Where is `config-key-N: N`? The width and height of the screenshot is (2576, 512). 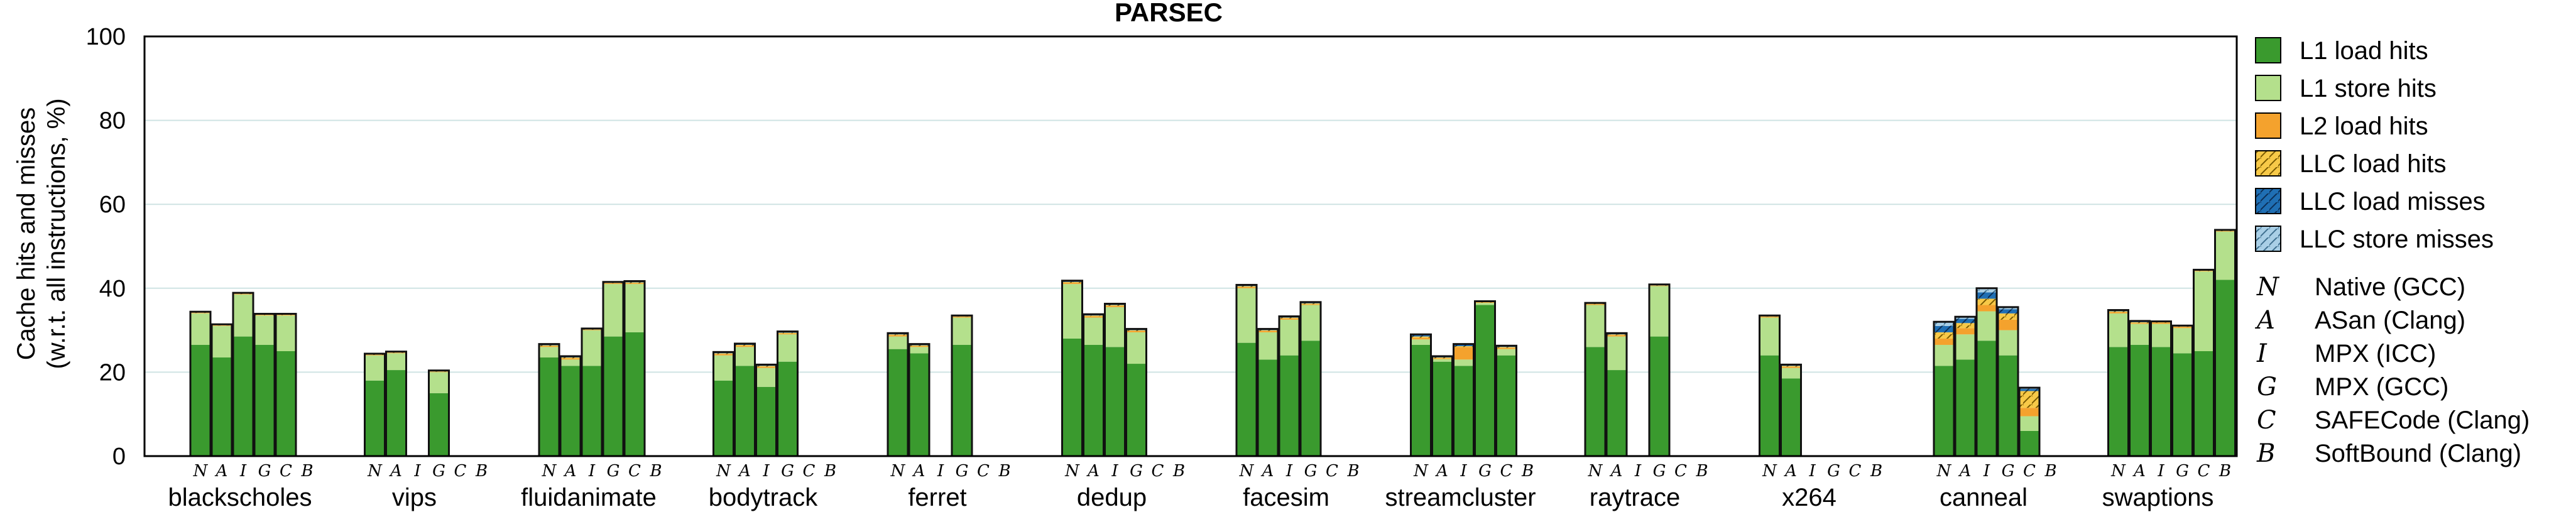
config-key-N: N is located at coordinates (2268, 287).